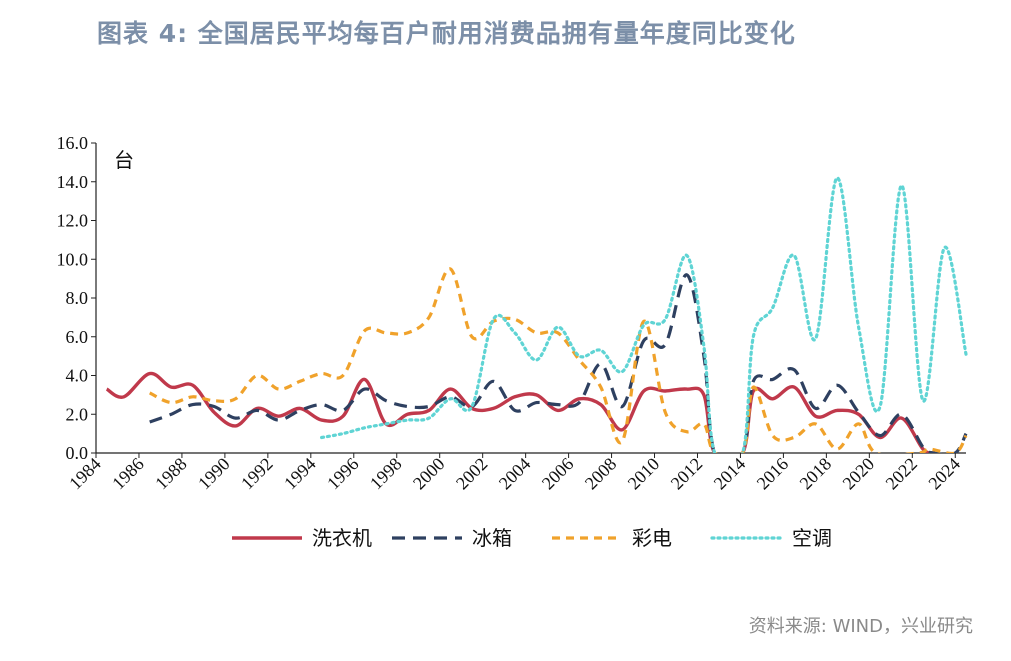 The width and height of the screenshot is (1011, 661). I want to click on x-tick-label: 2012, so click(687, 474).